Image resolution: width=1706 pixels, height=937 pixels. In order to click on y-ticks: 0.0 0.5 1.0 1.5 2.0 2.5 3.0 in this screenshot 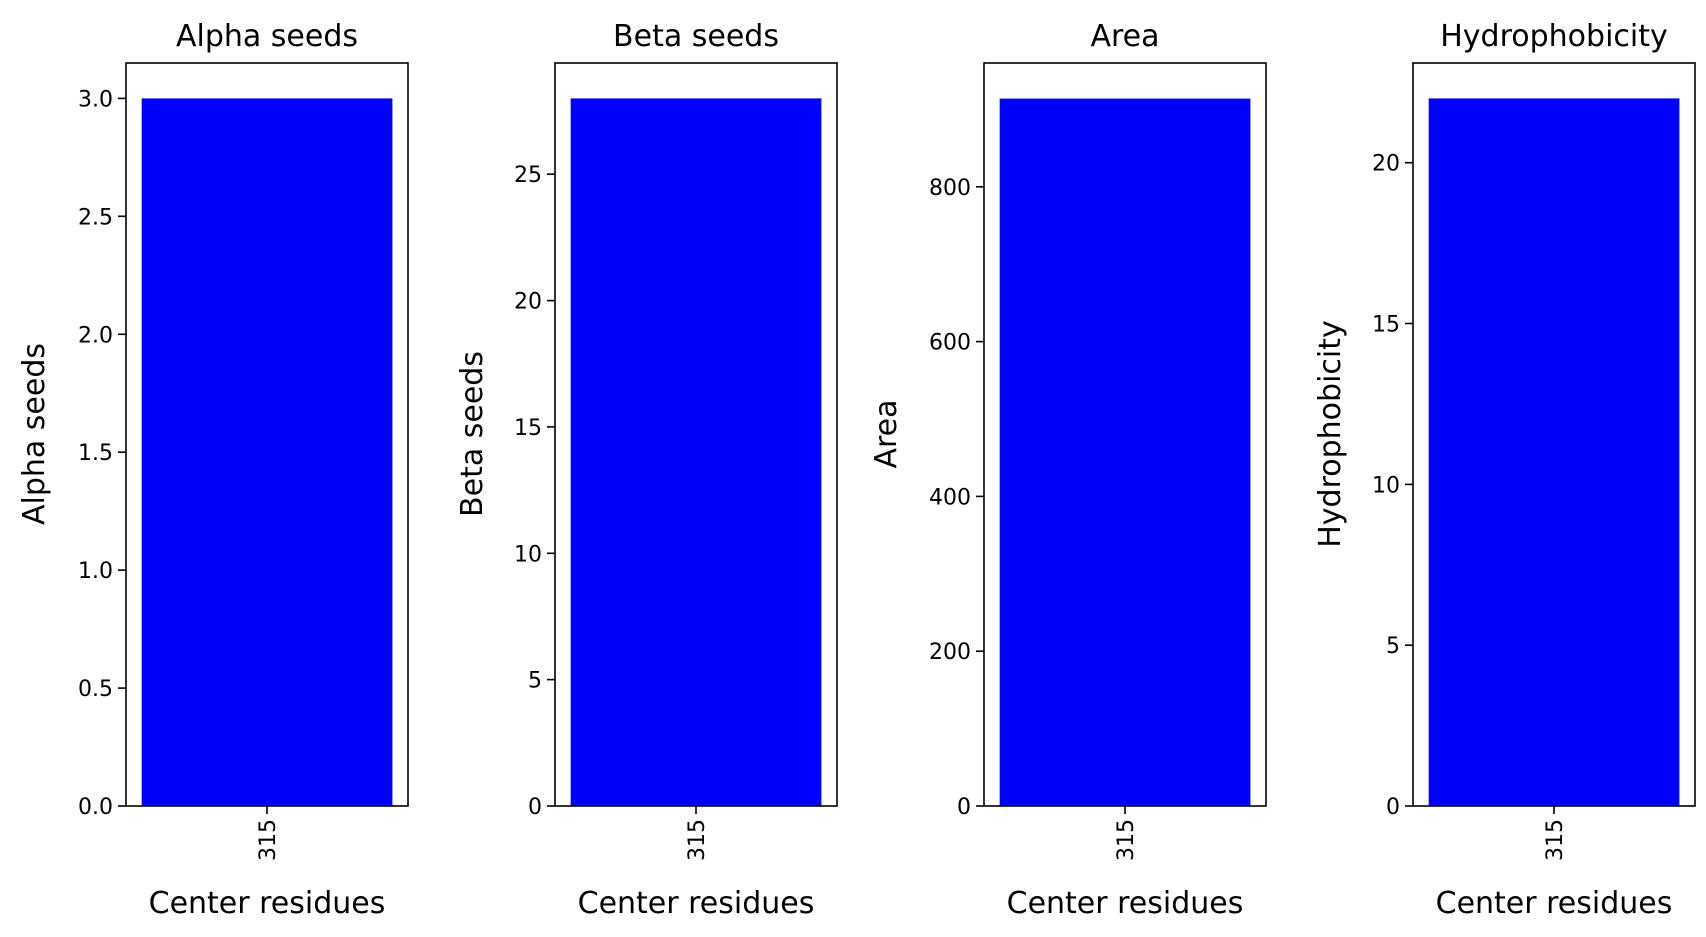, I will do `click(102, 453)`.